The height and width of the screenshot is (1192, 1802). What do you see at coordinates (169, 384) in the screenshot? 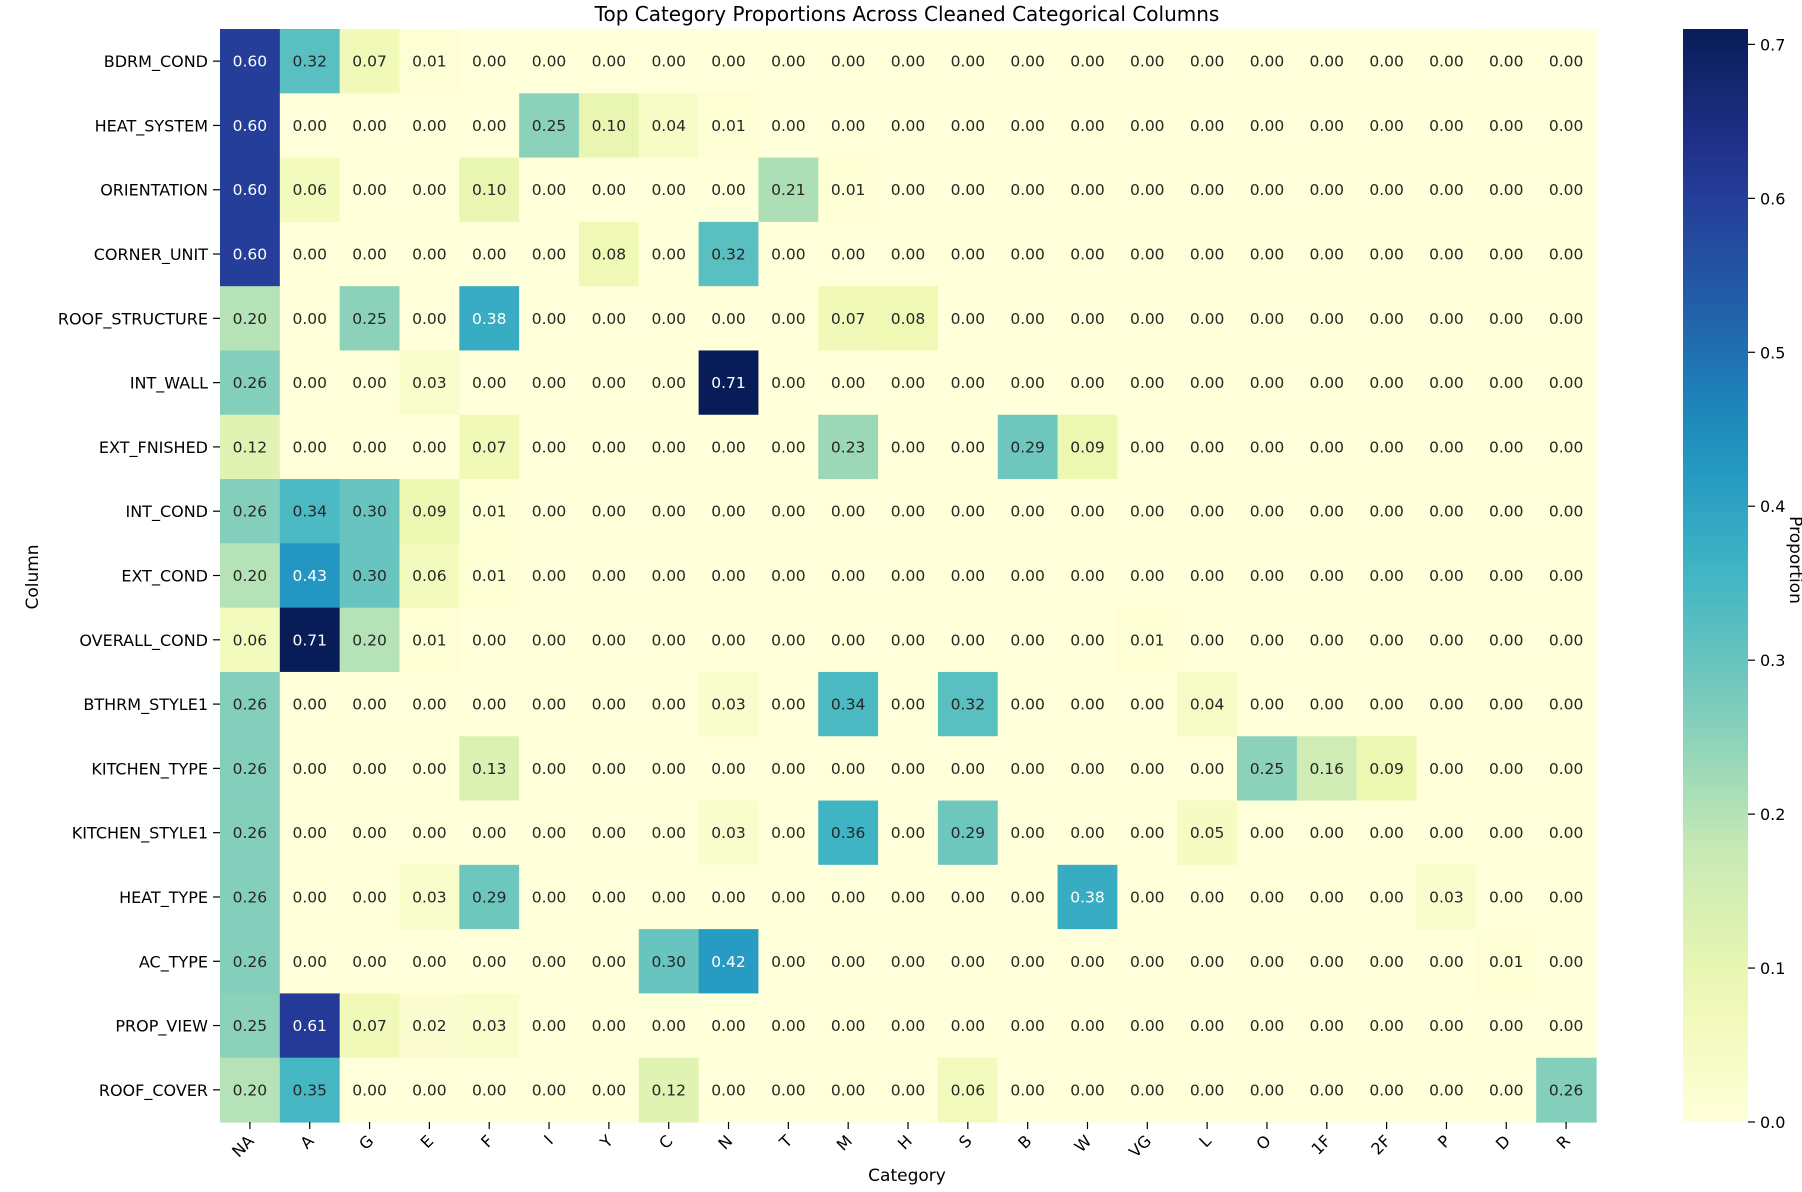
I see `row-label: INT_WALL` at bounding box center [169, 384].